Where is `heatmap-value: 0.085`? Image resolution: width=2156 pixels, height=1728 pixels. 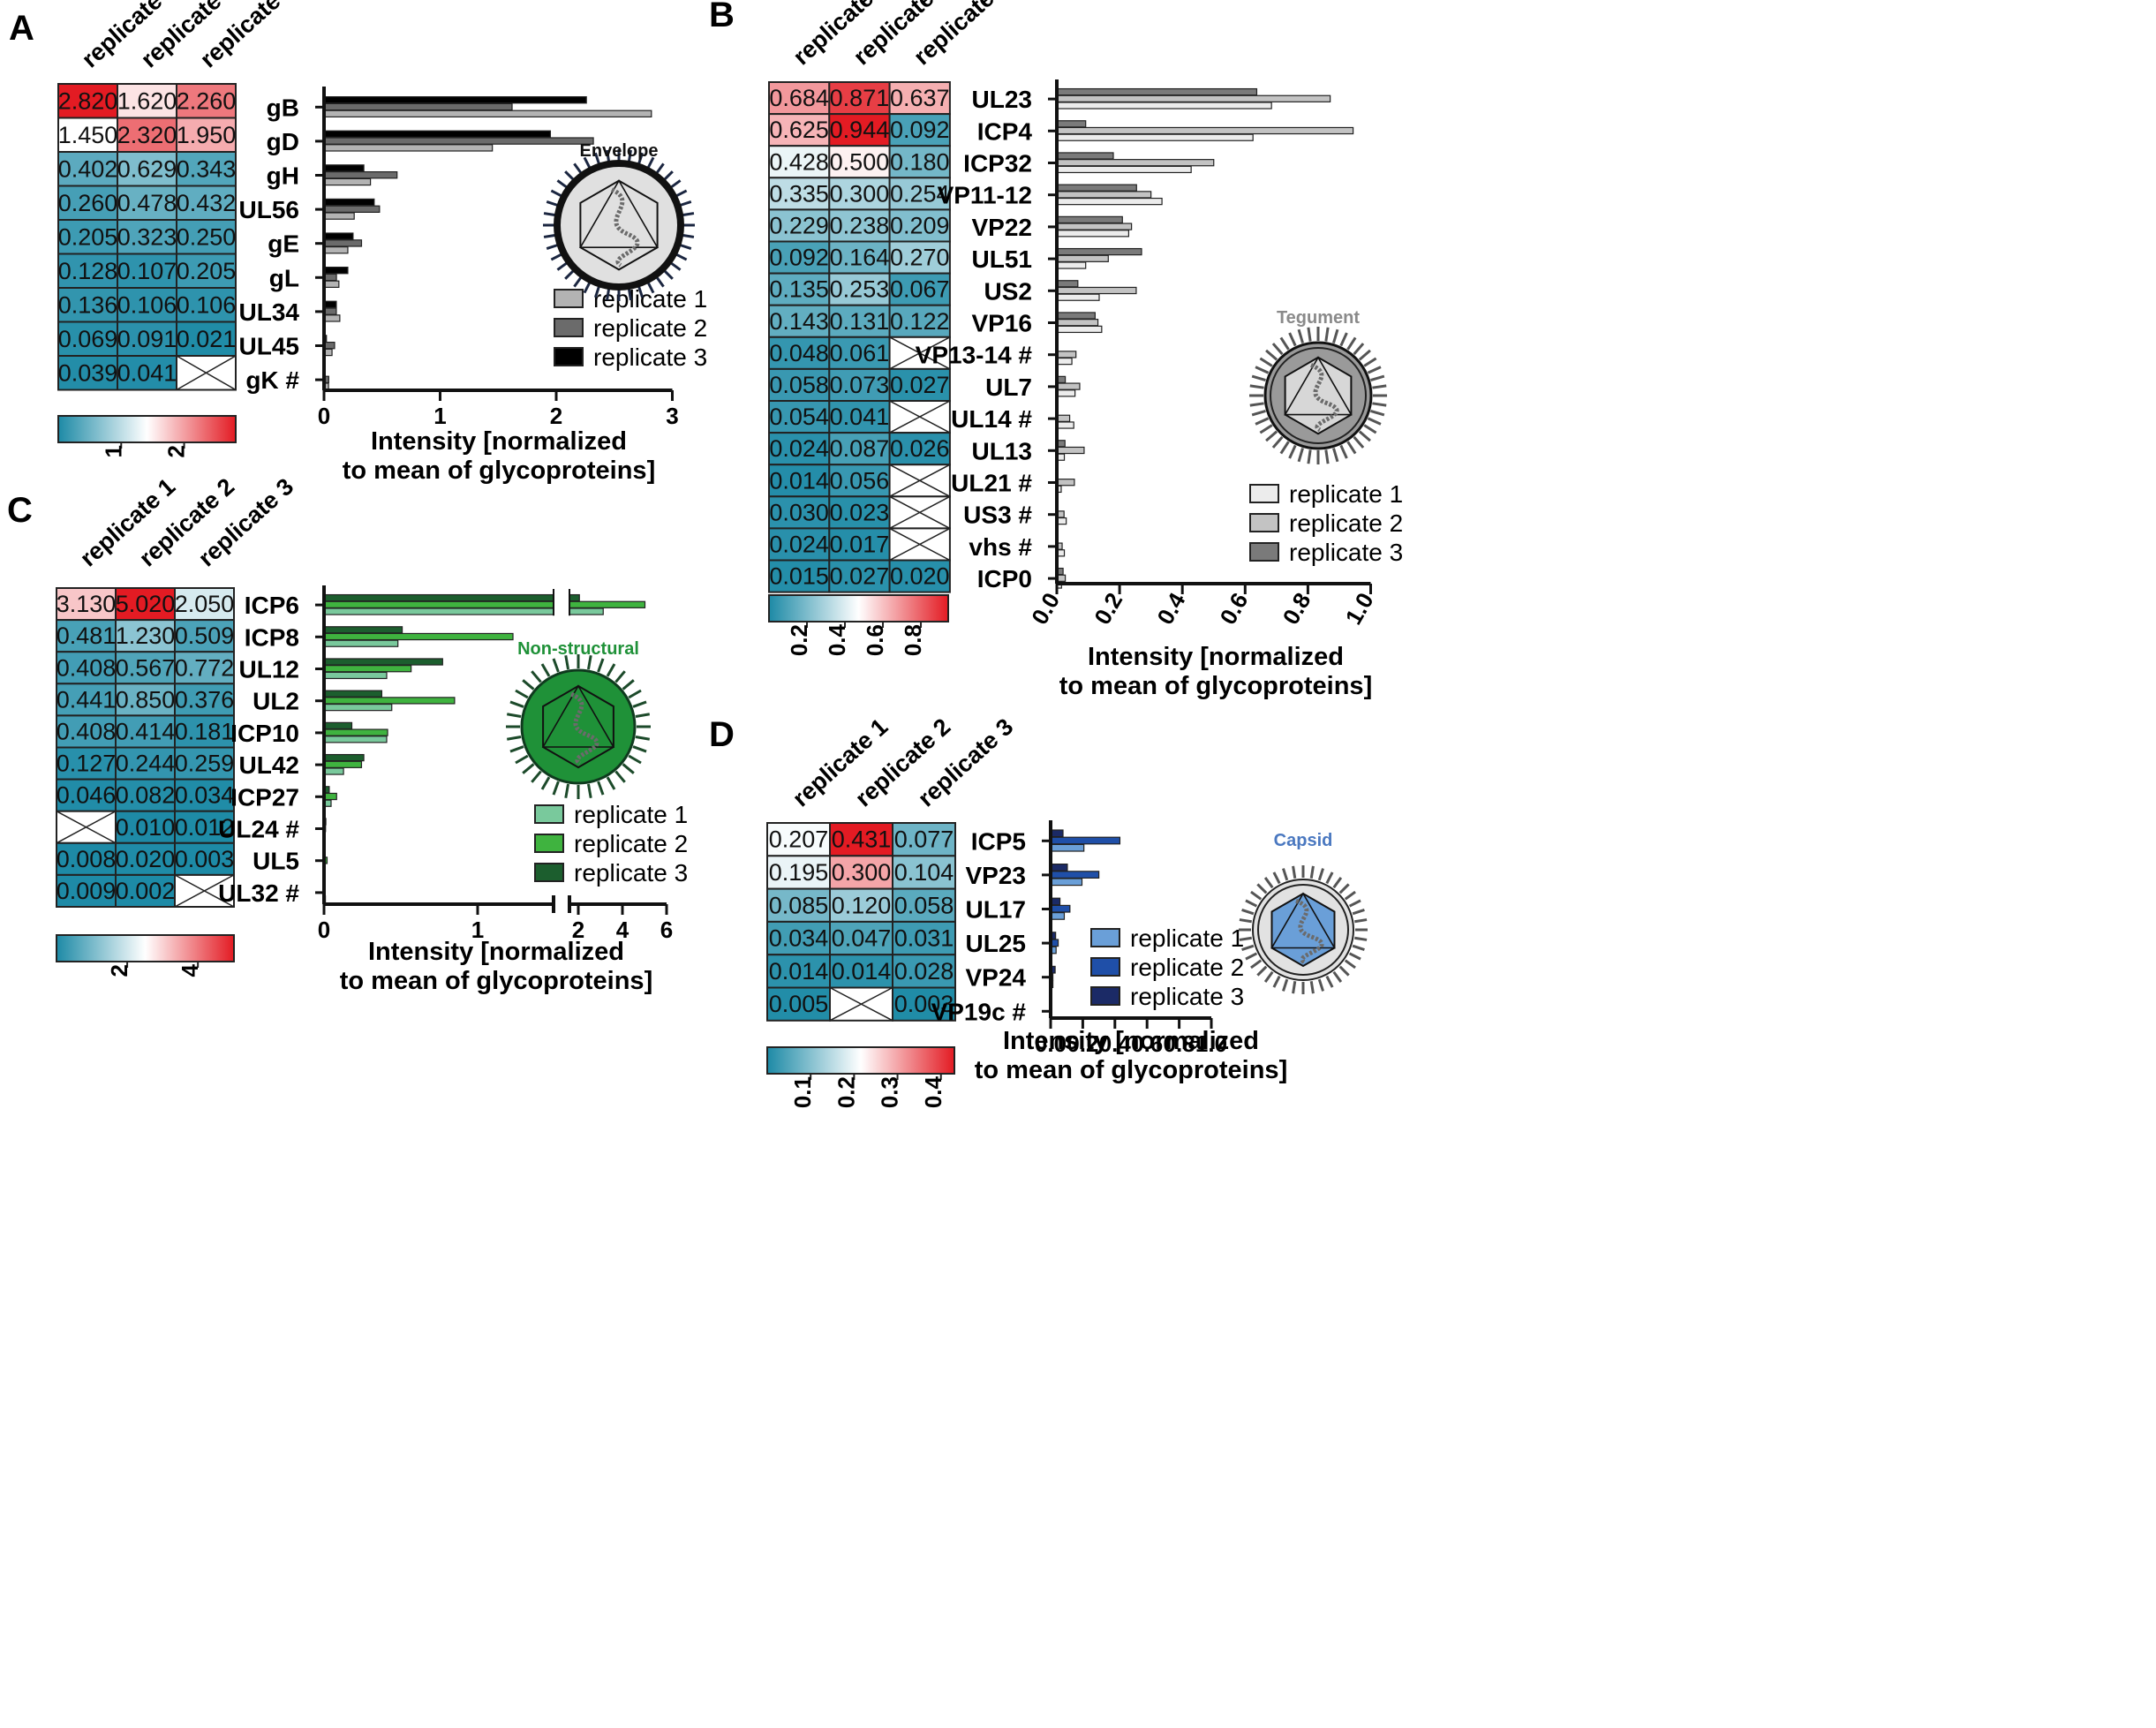 heatmap-value: 0.085 is located at coordinates (799, 905).